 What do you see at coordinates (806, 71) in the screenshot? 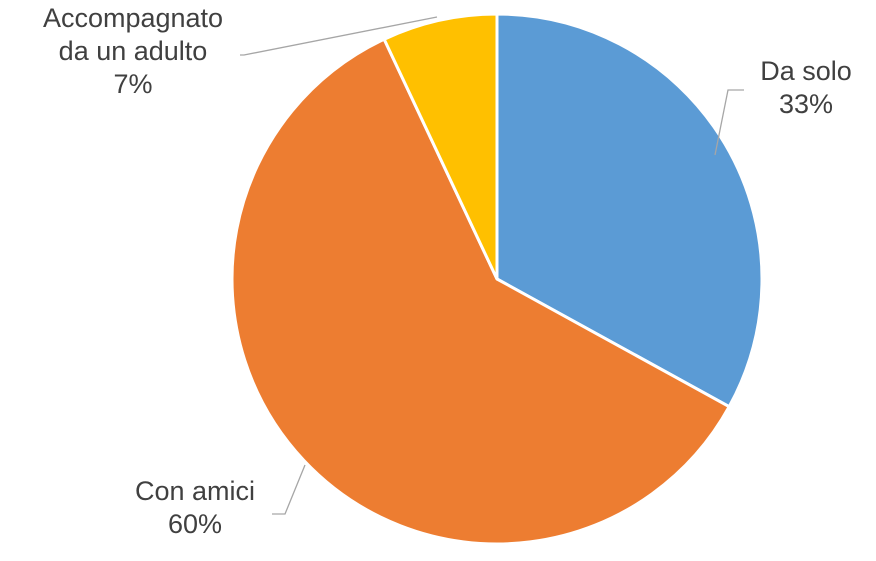
I see `data-label-category: Da solo` at bounding box center [806, 71].